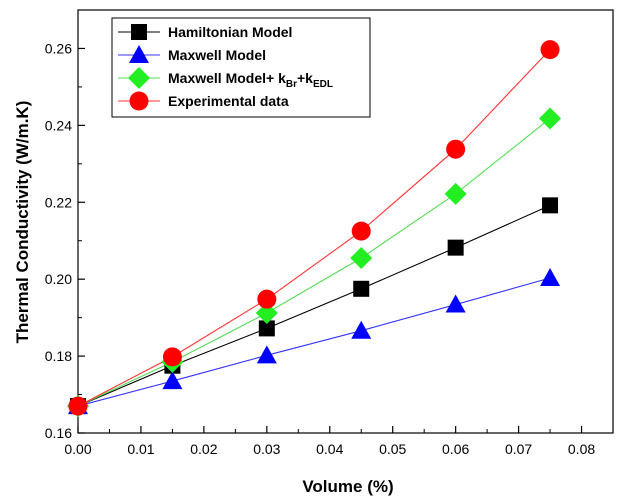  I want to click on x-tick-label: 0.07, so click(518, 449).